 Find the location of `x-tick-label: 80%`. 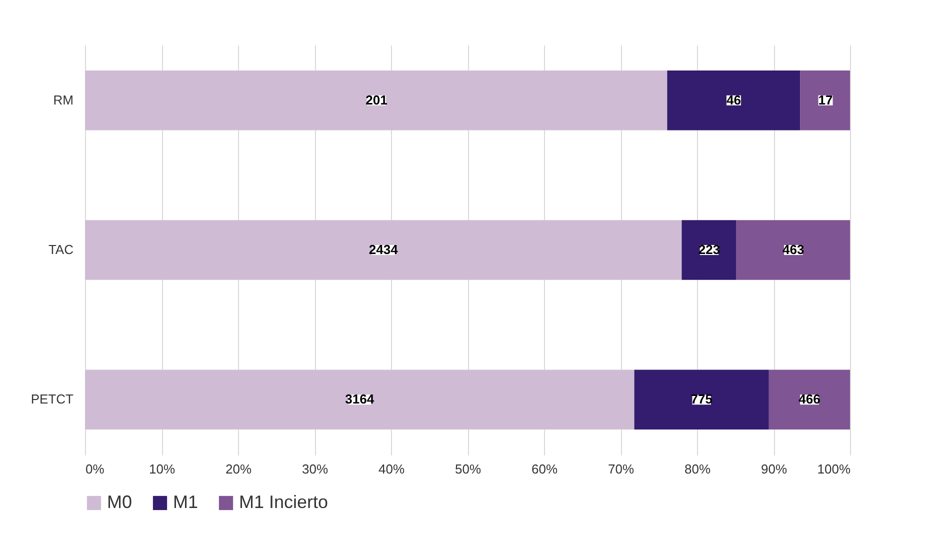

x-tick-label: 80% is located at coordinates (697, 469).